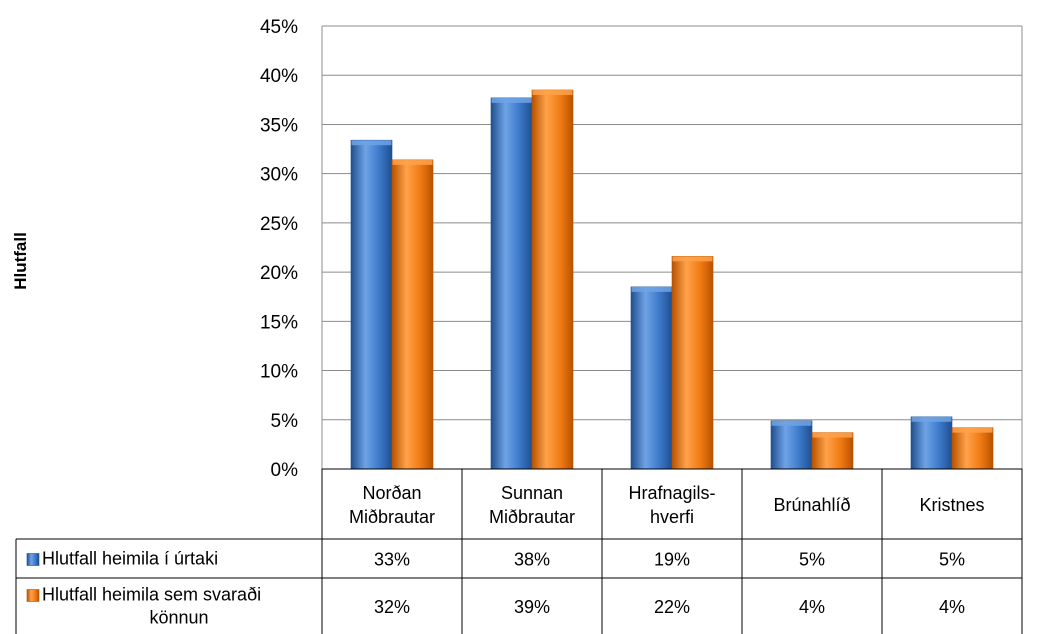 The width and height of the screenshot is (1039, 634). Describe the element at coordinates (285, 470) in the screenshot. I see `y-tick-label: 0%` at that location.